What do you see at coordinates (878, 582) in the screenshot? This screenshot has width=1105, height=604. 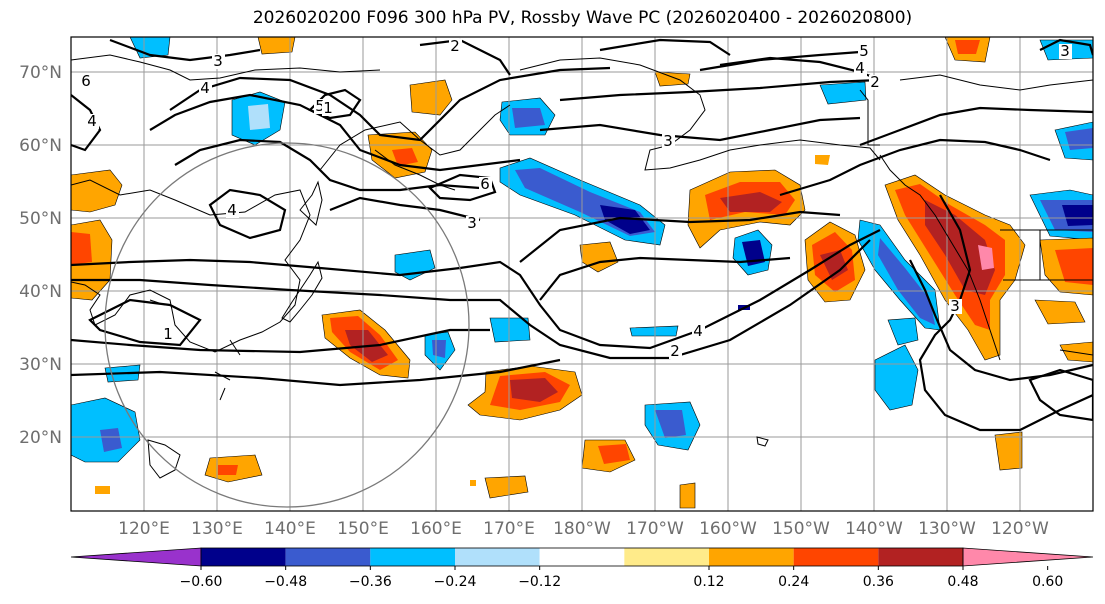 I see `colorbar-tick-label: 0.36` at bounding box center [878, 582].